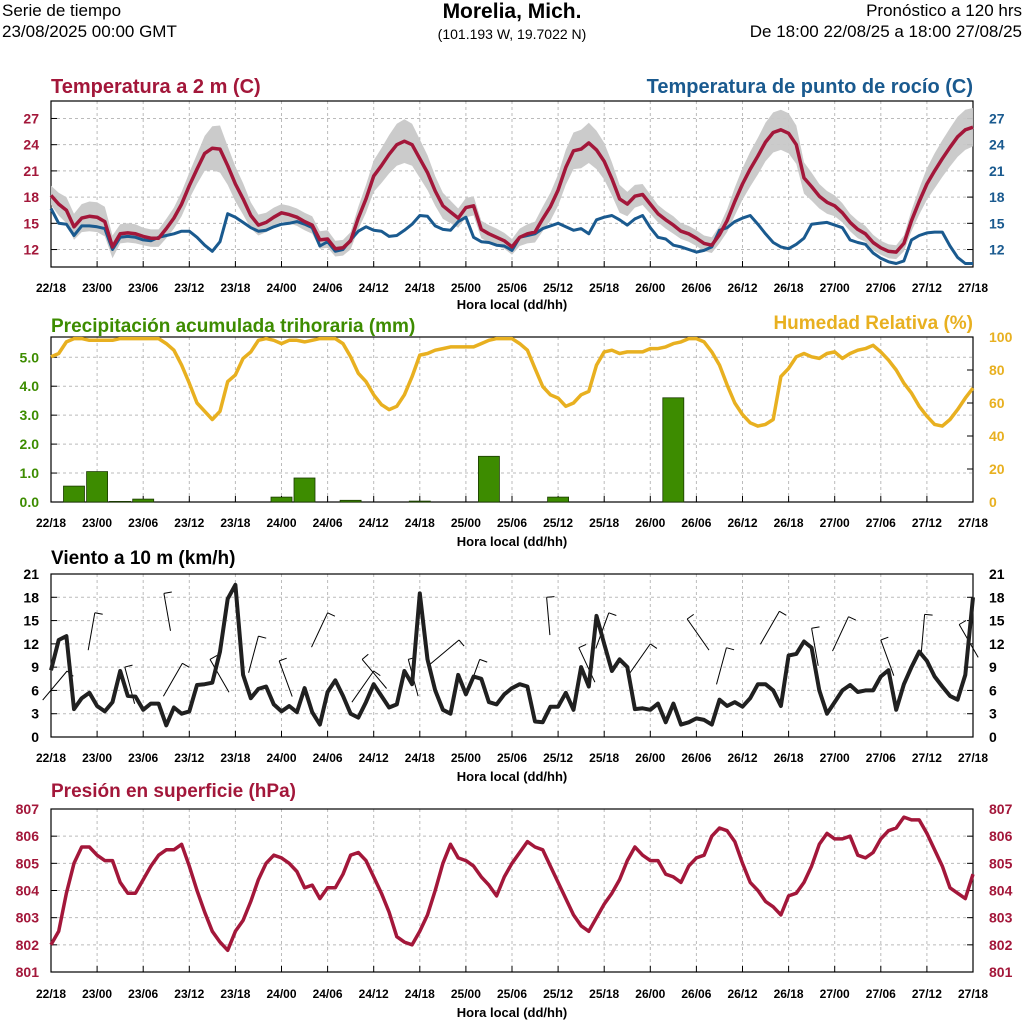  What do you see at coordinates (420, 994) in the screenshot?
I see `x-tick-label: 24/18` at bounding box center [420, 994].